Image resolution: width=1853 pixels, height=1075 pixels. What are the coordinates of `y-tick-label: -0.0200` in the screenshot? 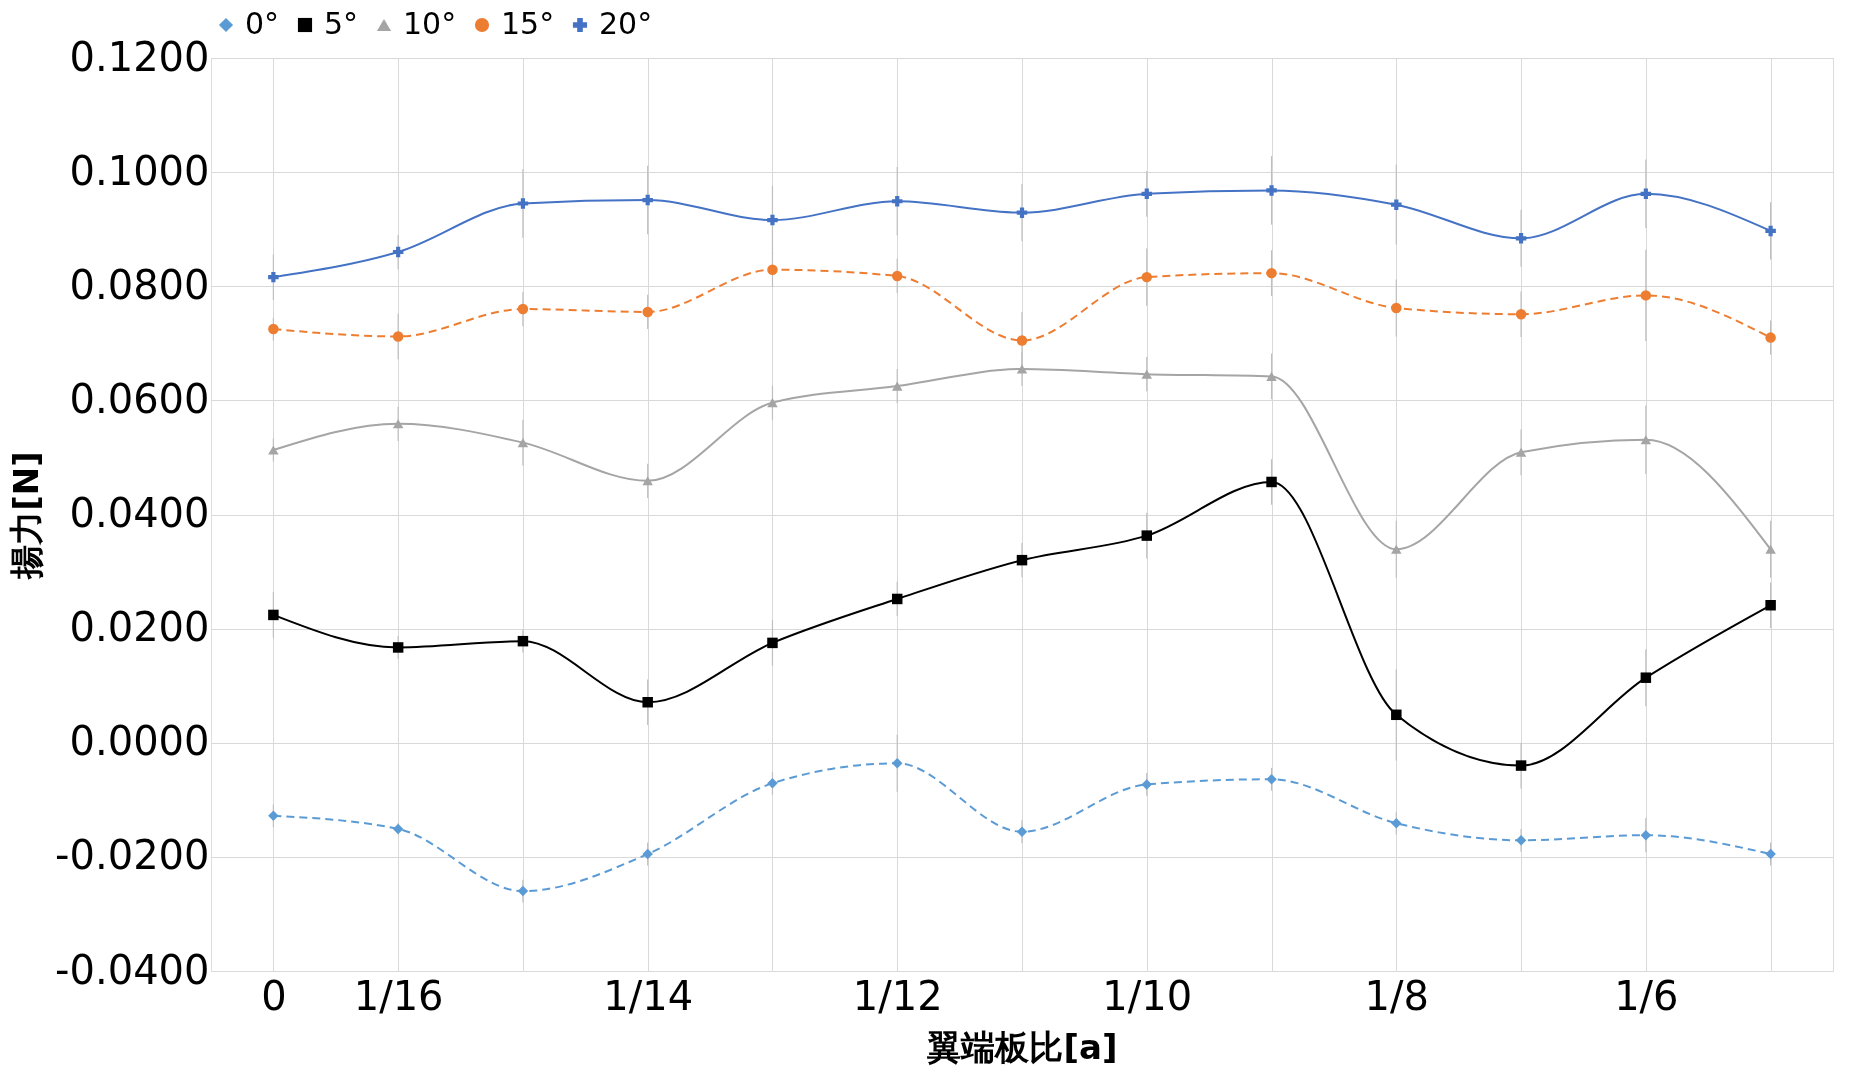 It's located at (132, 855).